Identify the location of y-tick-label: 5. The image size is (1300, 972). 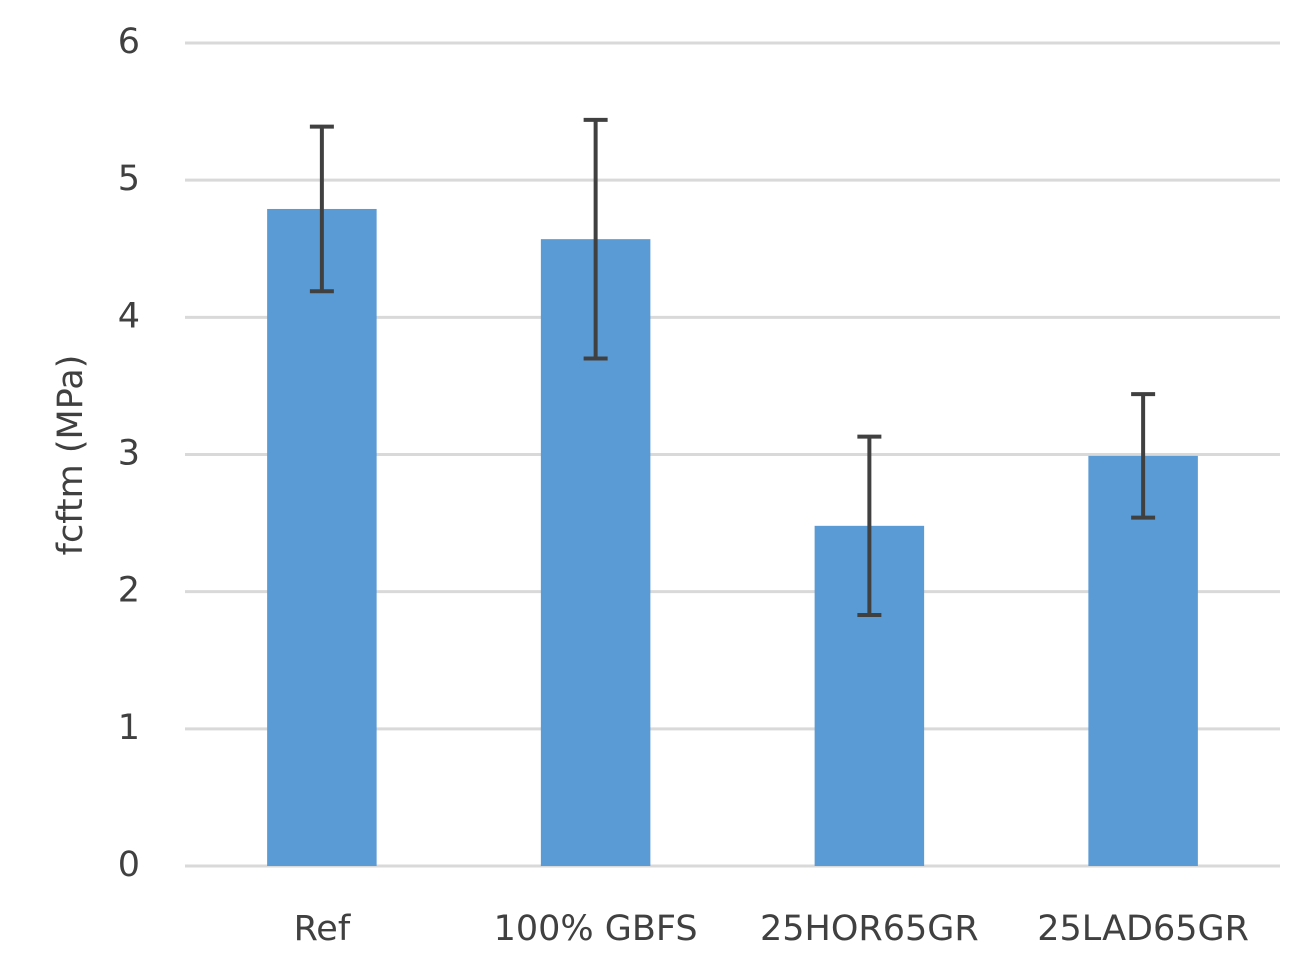
(129, 179).